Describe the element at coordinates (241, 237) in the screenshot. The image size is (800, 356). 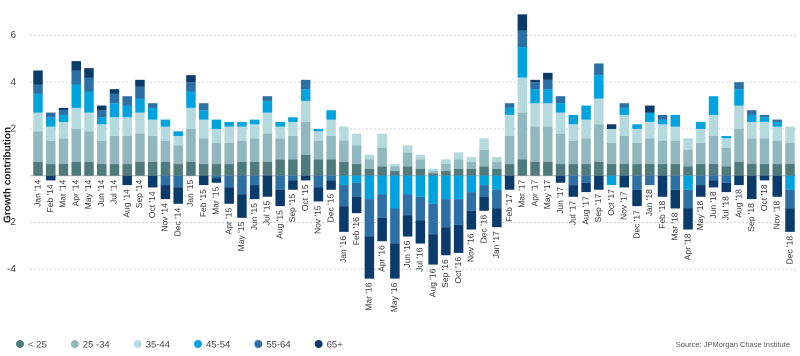
I see `x-tick-label: May '15` at that location.